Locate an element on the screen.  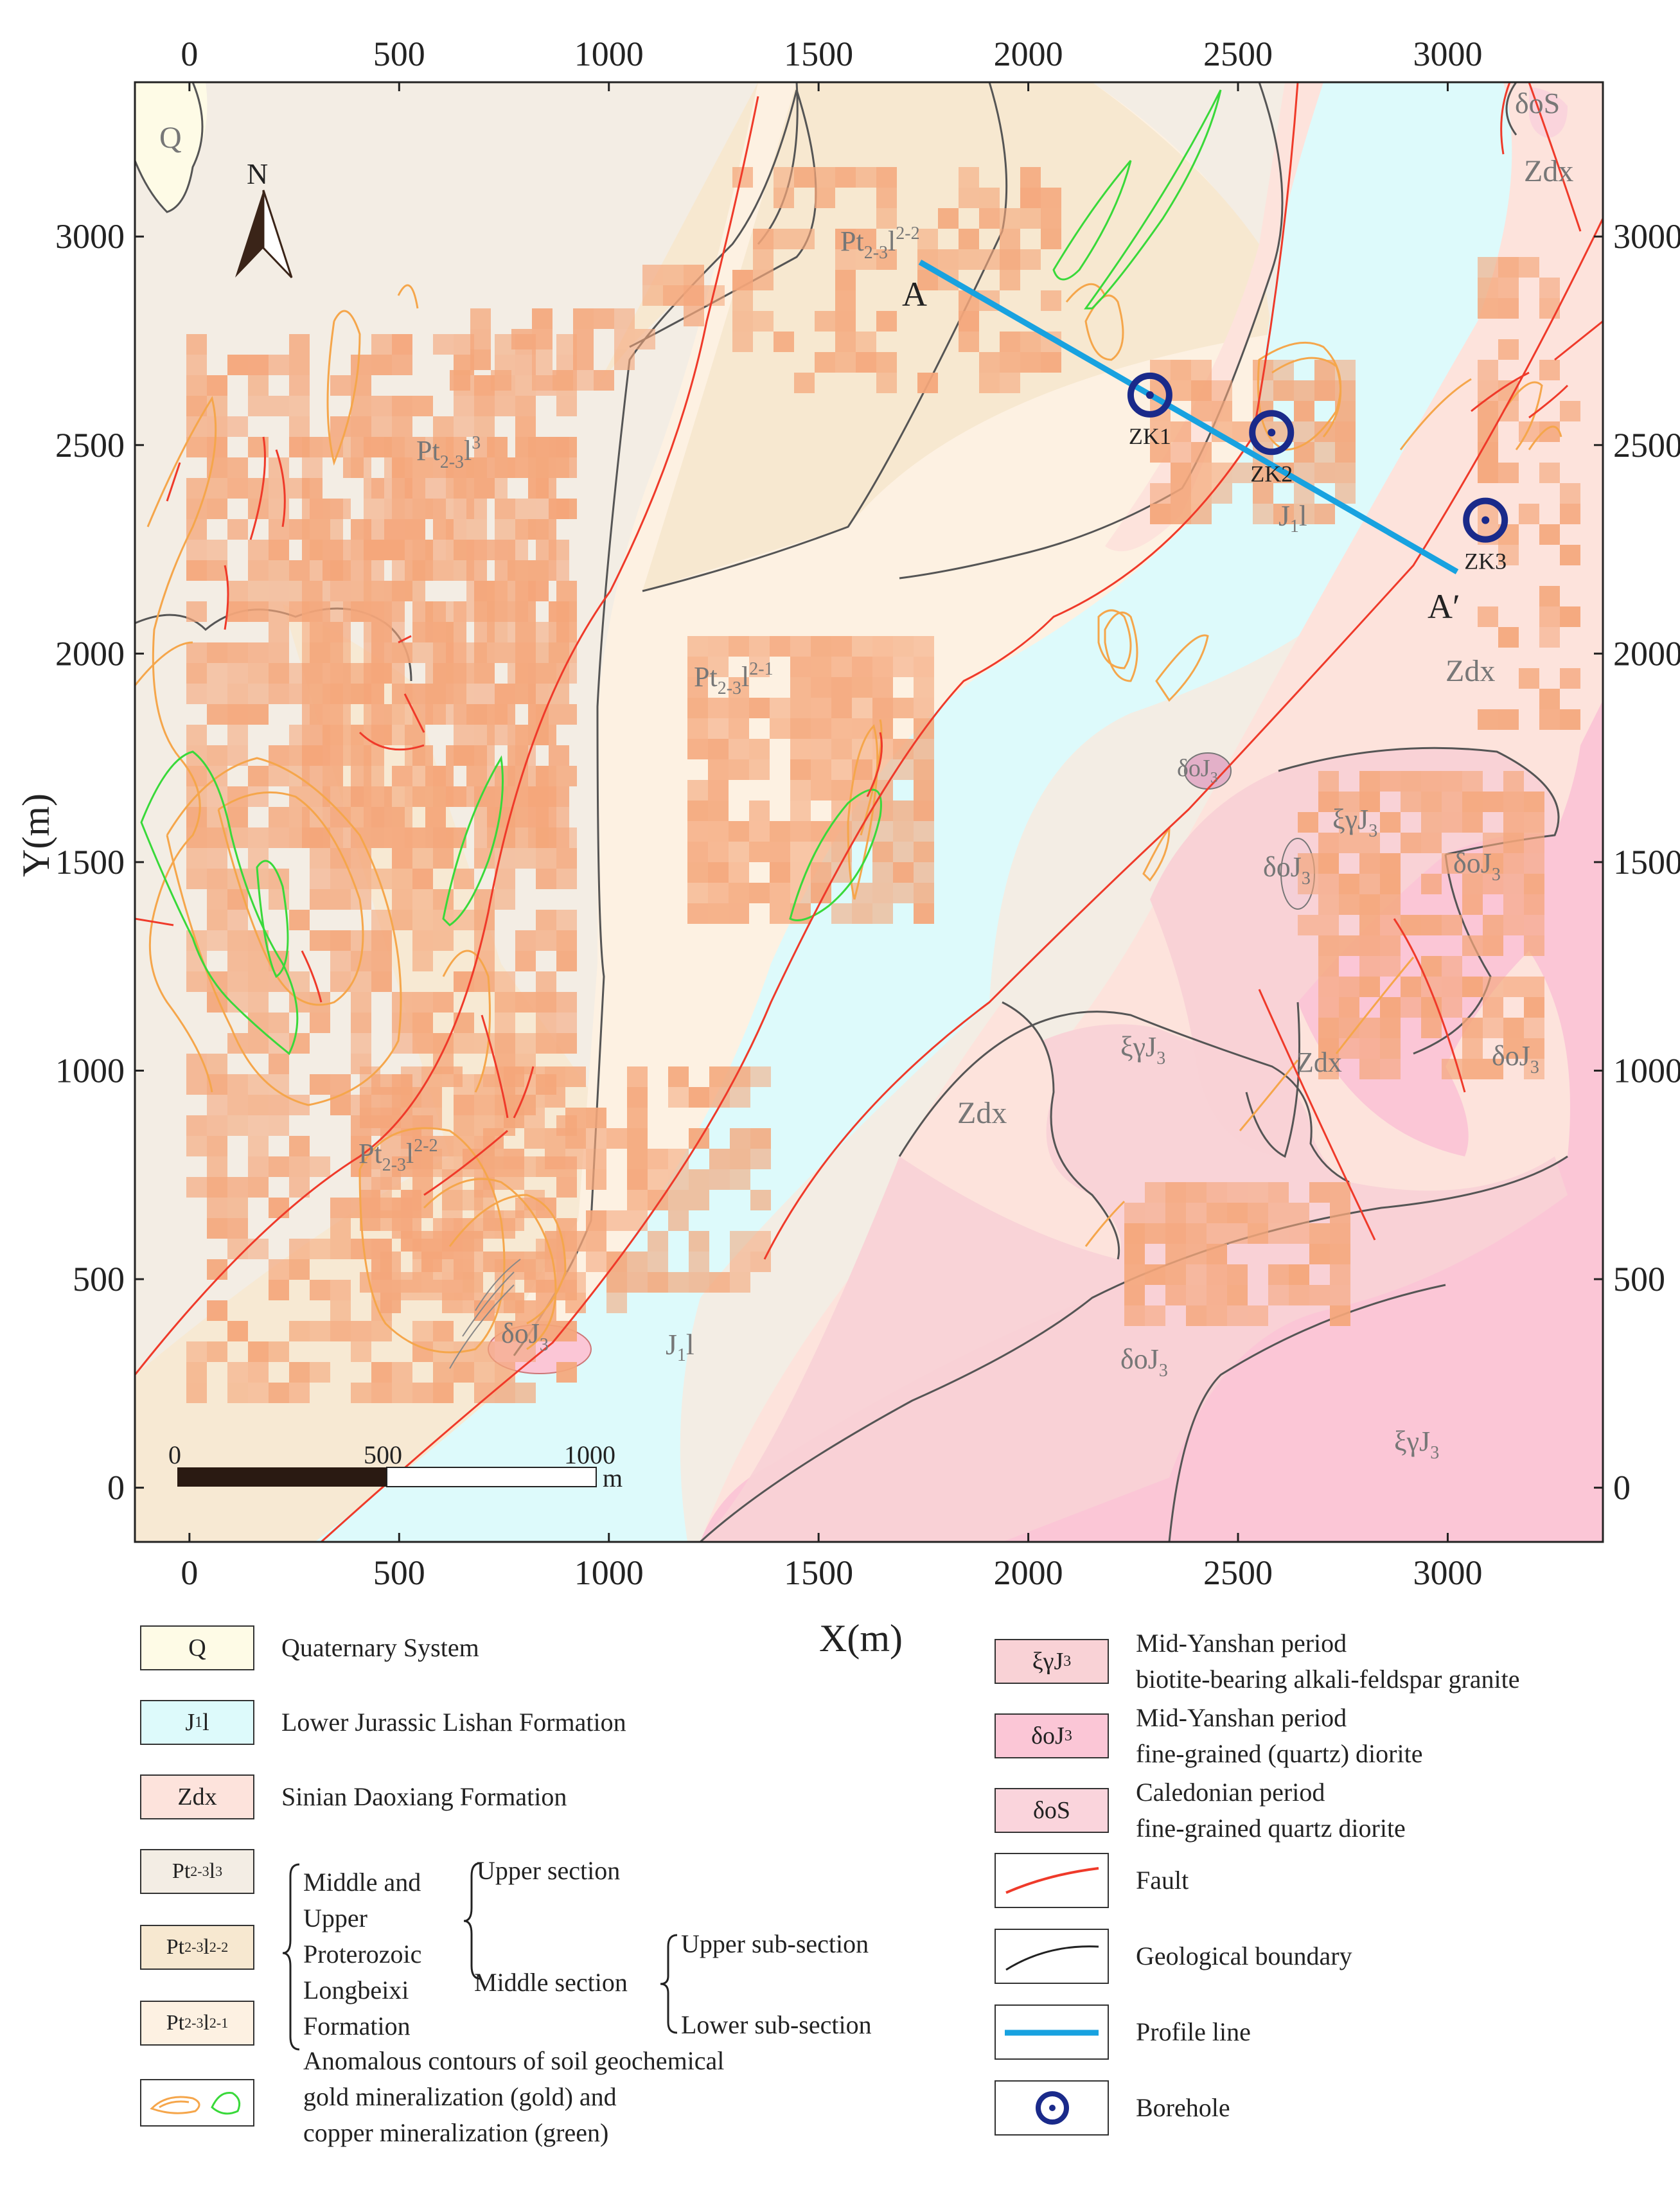
x-tick-label-top: 500 is located at coordinates (399, 54).